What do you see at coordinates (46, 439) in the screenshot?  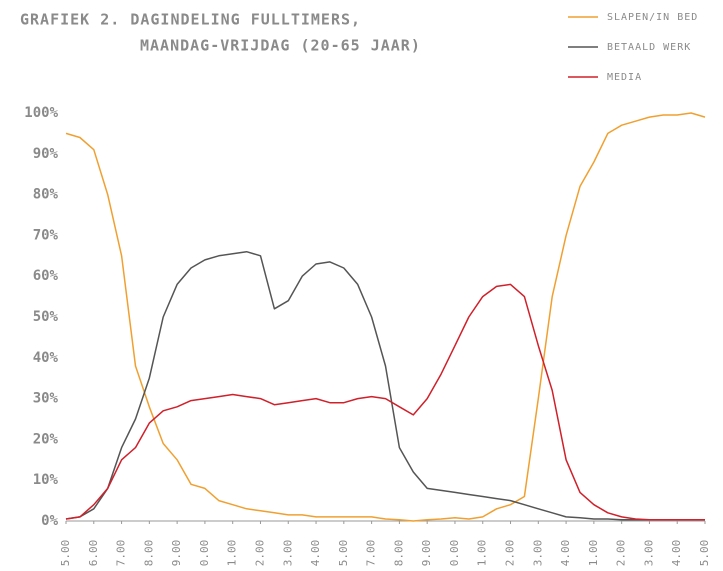 I see `y-tick-label: 20%` at bounding box center [46, 439].